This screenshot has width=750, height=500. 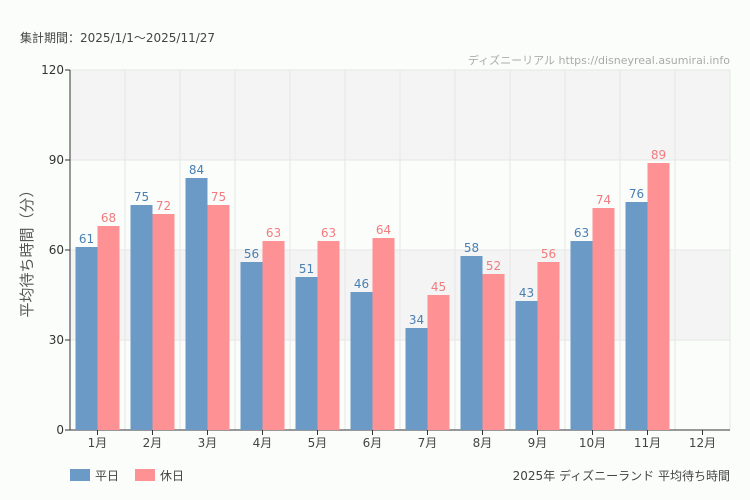 What do you see at coordinates (438, 287) in the screenshot?
I see `data-label: 45` at bounding box center [438, 287].